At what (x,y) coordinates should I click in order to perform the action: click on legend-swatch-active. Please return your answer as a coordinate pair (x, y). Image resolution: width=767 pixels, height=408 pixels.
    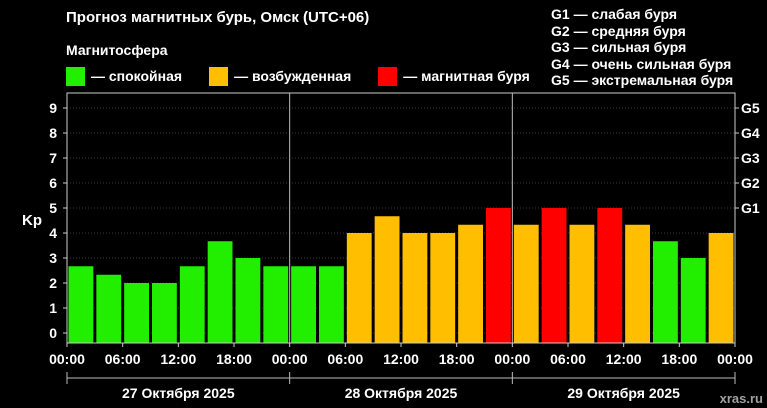
    Looking at the image, I should click on (219, 76).